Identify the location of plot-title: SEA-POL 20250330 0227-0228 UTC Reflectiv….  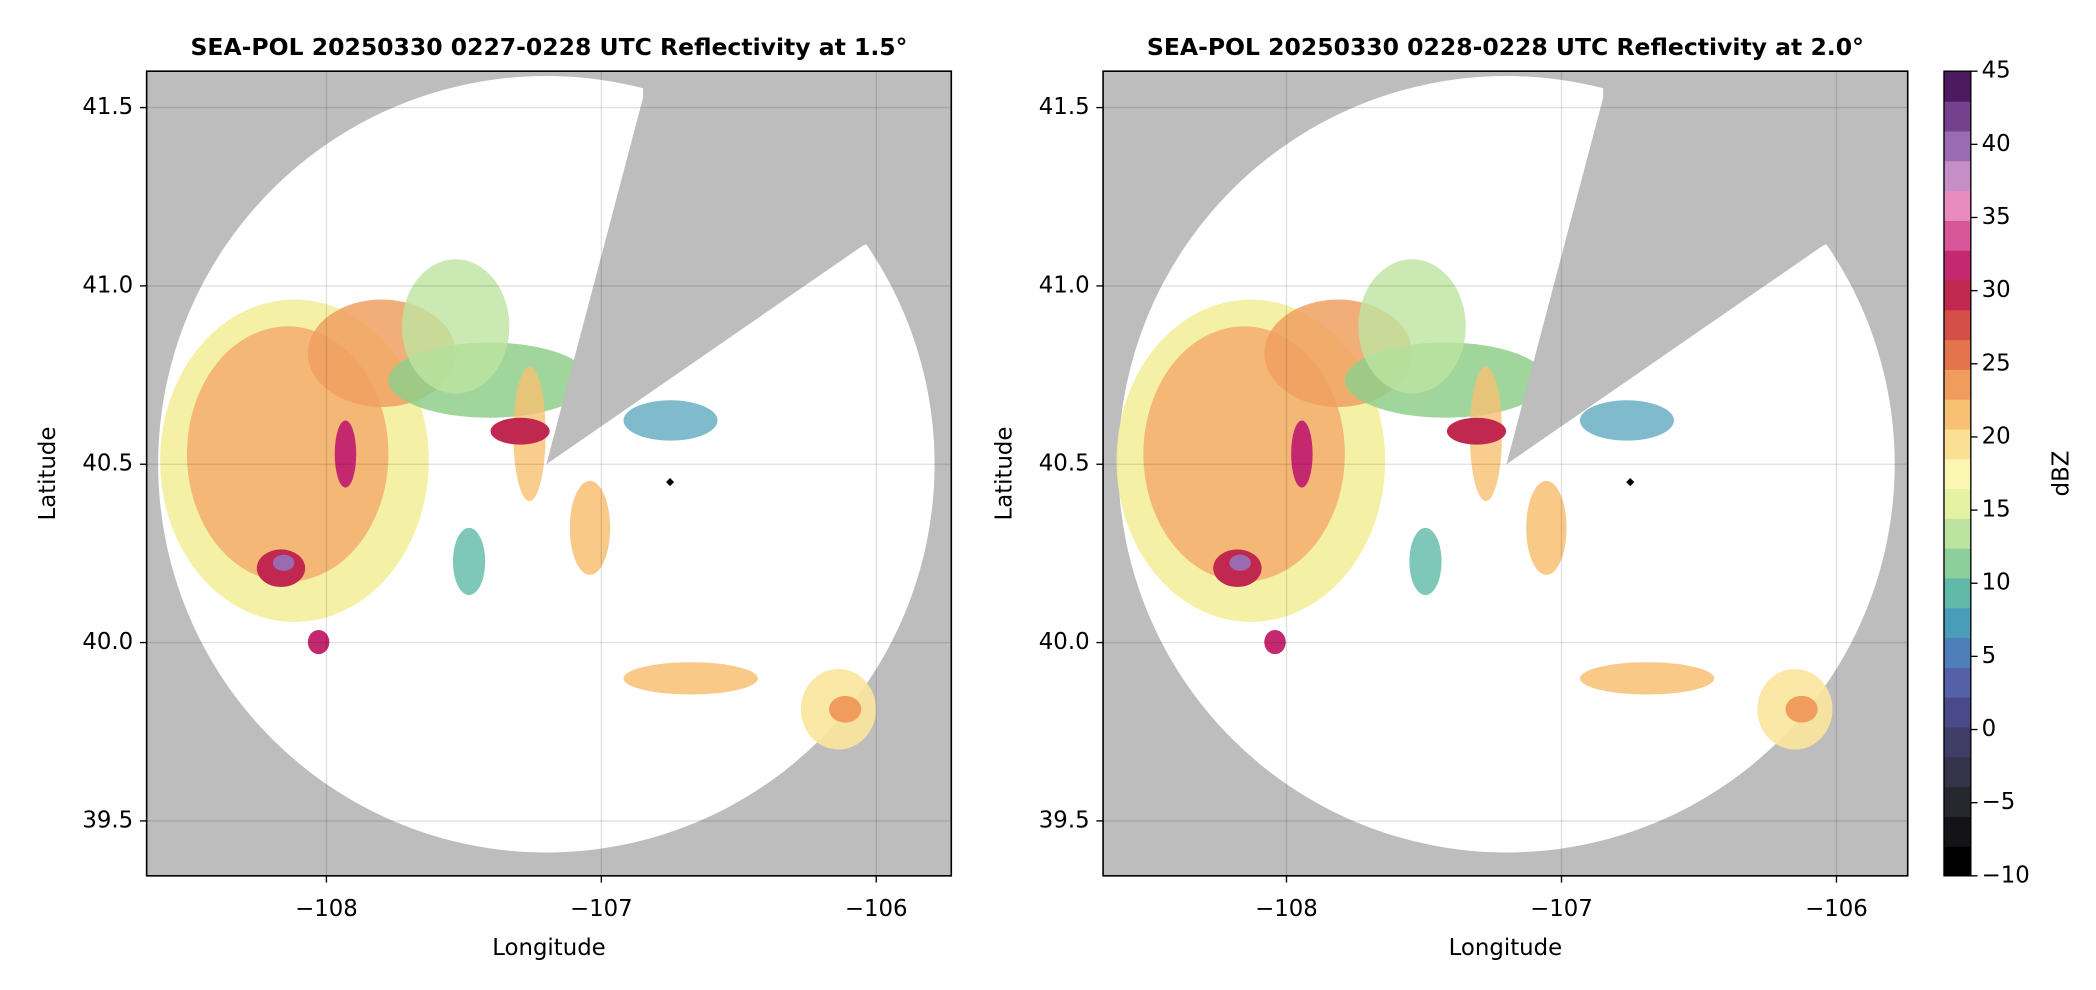
(549, 47).